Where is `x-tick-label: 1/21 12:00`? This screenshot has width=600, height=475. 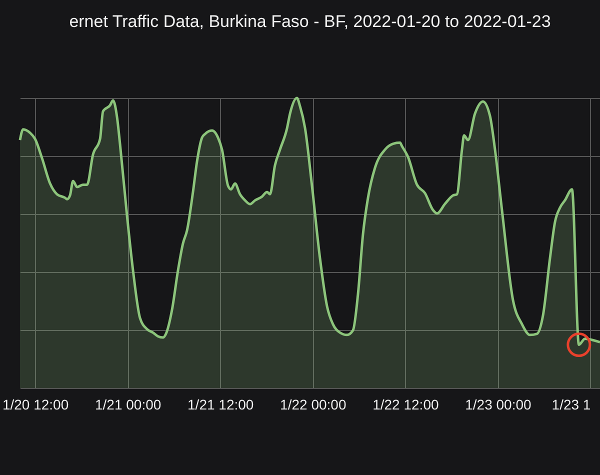
x-tick-label: 1/21 12:00 is located at coordinates (221, 404).